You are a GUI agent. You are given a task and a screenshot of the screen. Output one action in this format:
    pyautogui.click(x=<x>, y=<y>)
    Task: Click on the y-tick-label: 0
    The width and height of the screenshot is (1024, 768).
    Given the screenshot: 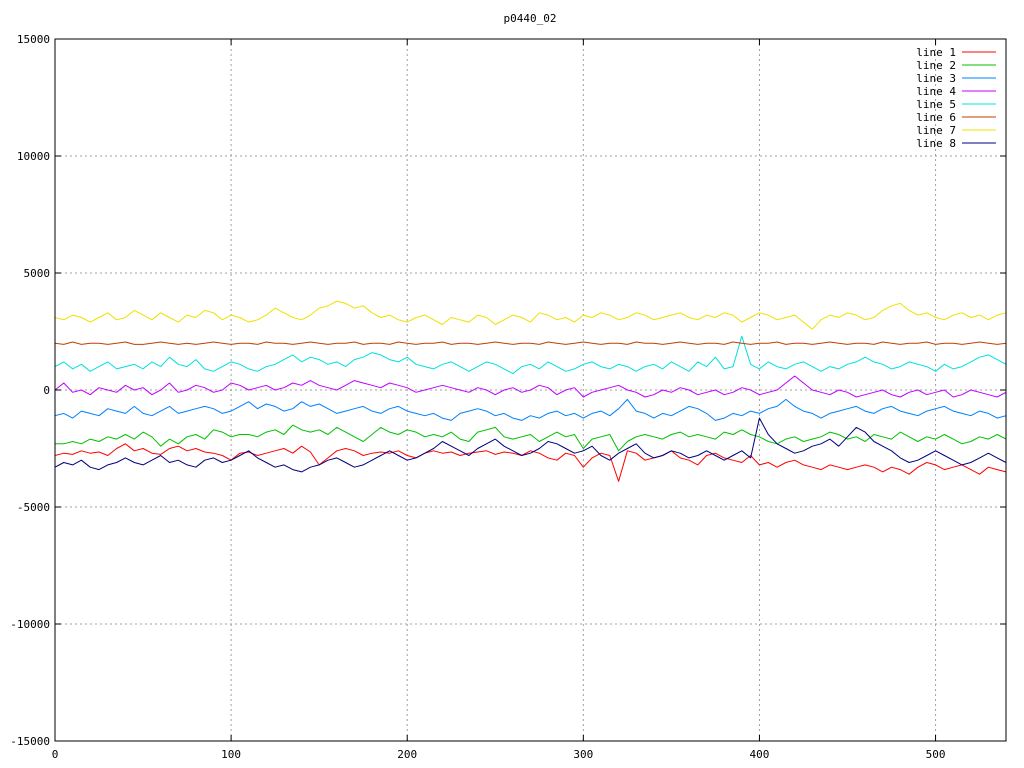 What is the action you would take?
    pyautogui.click(x=46, y=390)
    